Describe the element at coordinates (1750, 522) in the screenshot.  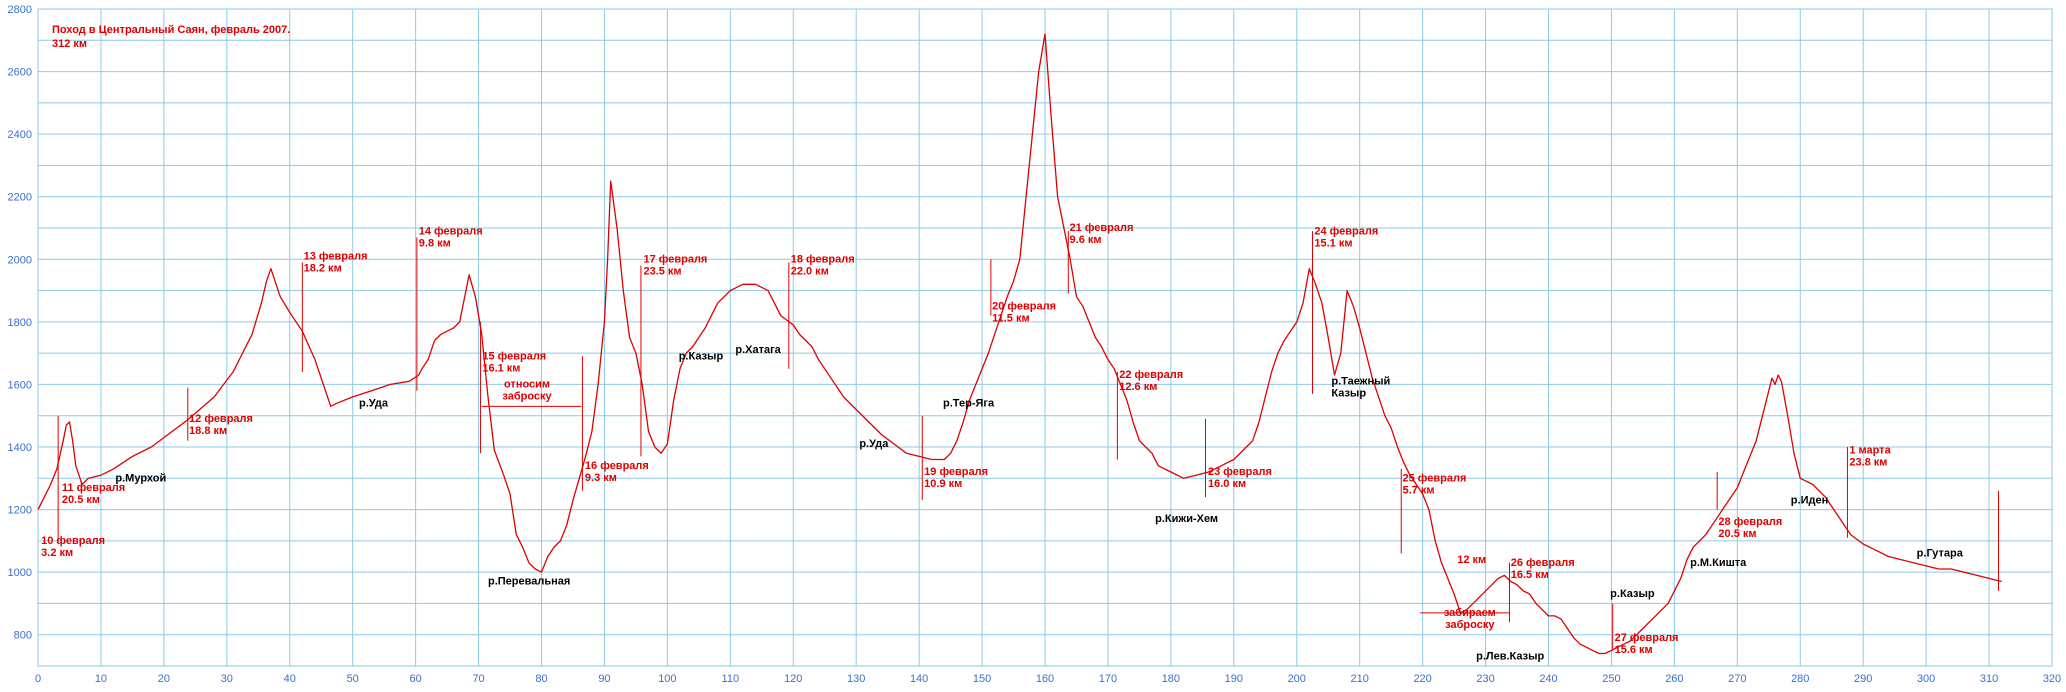
I see `day-label-line: 28 февраля` at that location.